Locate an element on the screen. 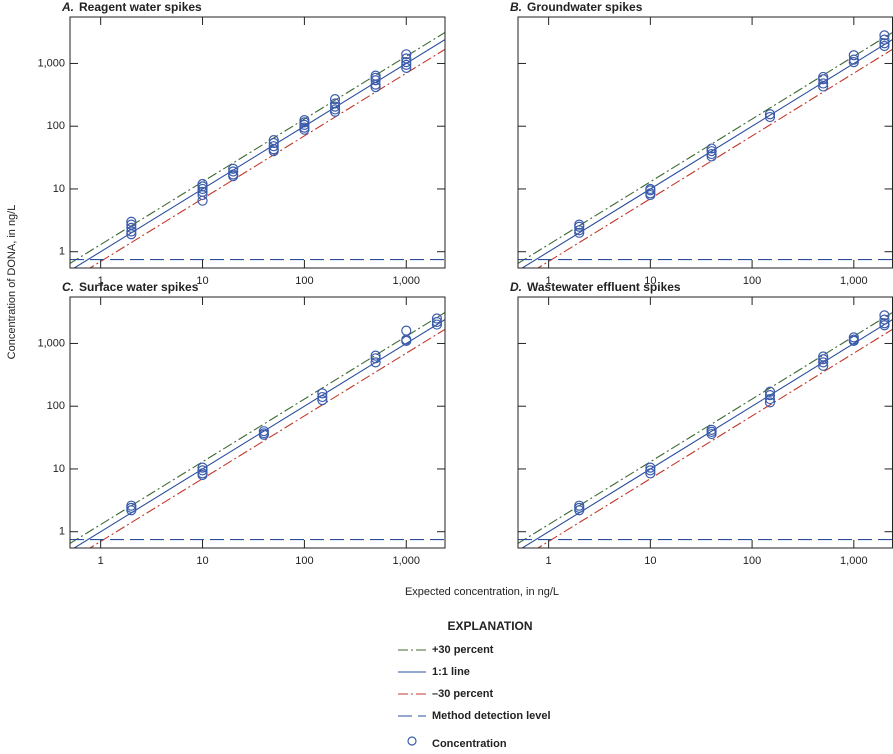  panel-letter: B. is located at coordinates (516, 7).